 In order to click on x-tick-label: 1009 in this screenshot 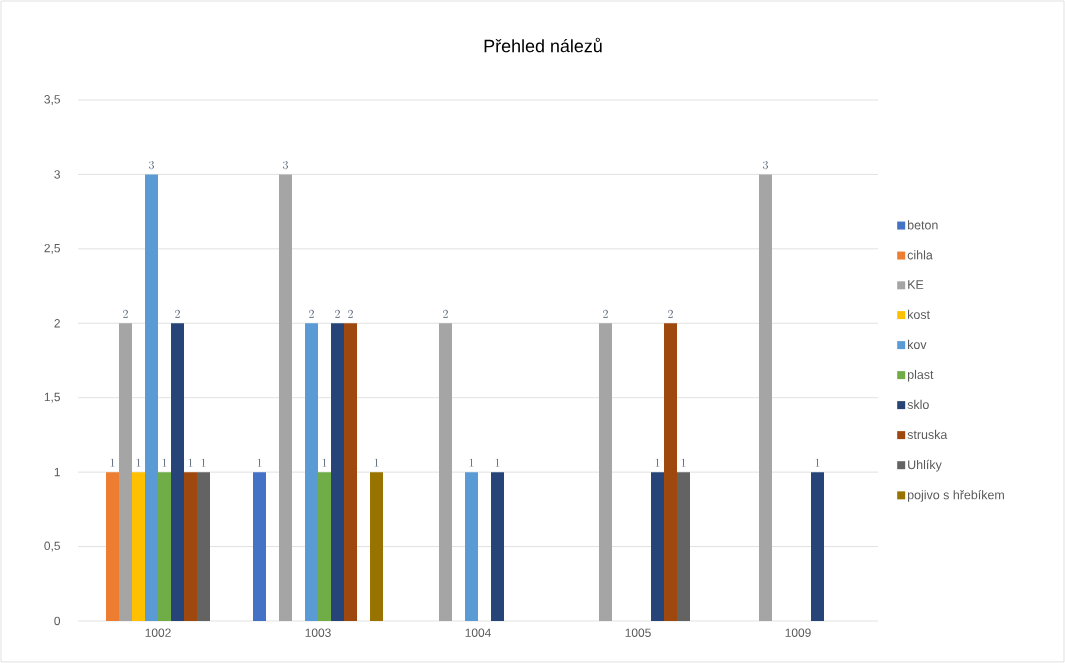, I will do `click(798, 632)`.